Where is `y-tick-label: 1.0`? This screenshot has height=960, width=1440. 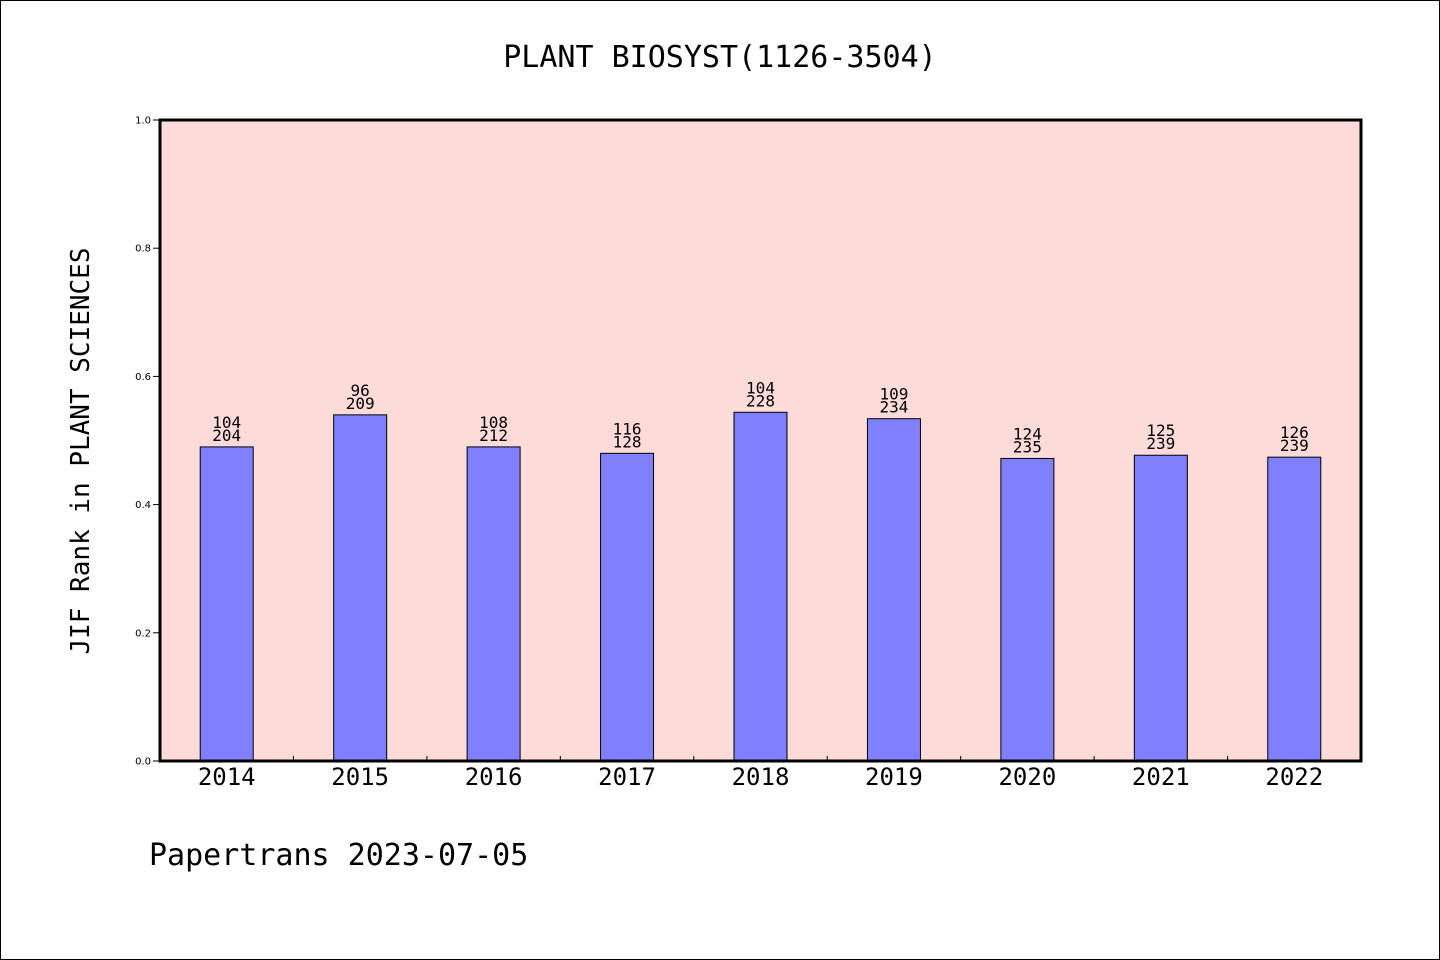 y-tick-label: 1.0 is located at coordinates (143, 121).